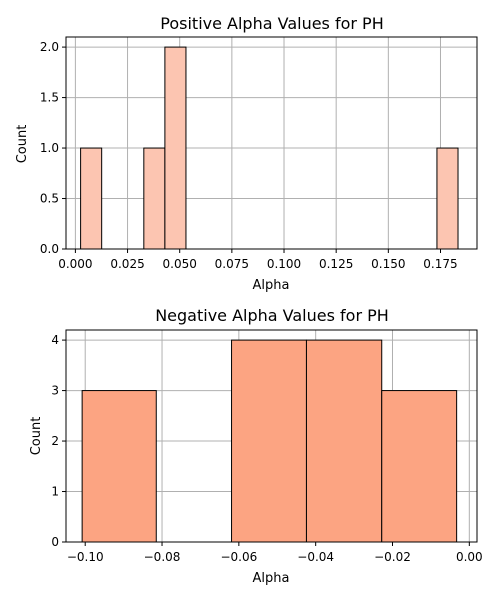 The width and height of the screenshot is (500, 600). Describe the element at coordinates (336, 264) in the screenshot. I see `x-tick-label: 0.125` at that location.